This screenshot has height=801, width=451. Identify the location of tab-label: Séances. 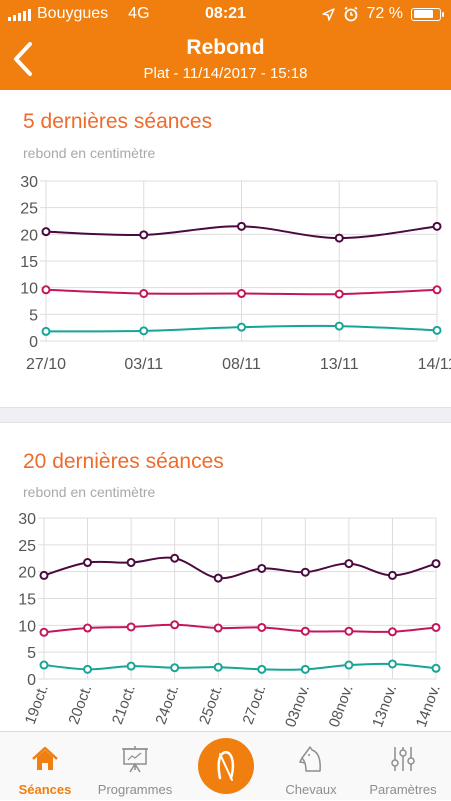
(45, 789).